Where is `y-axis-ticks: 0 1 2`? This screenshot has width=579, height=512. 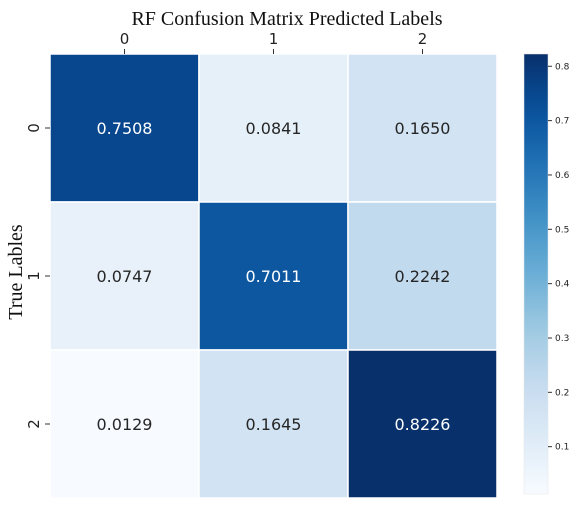
y-axis-ticks: 0 1 2 is located at coordinates (37, 276).